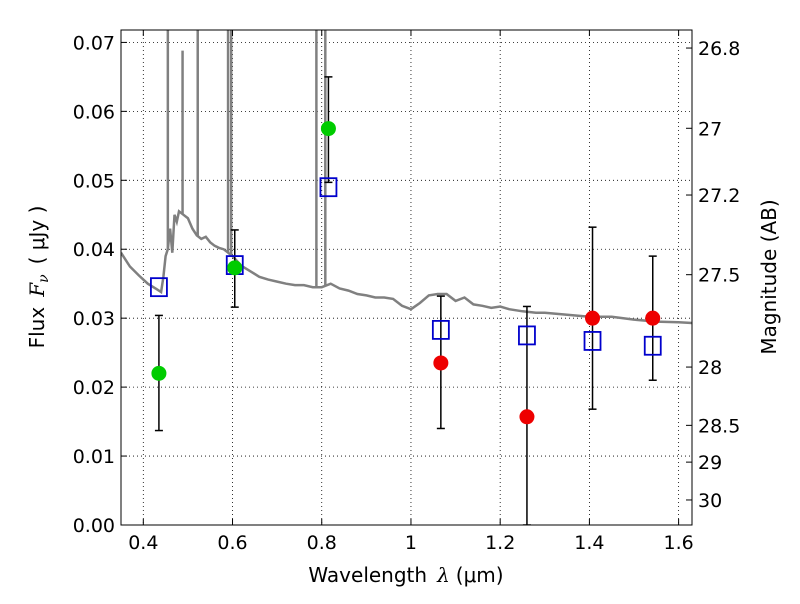 Image resolution: width=800 pixels, height=604 pixels. I want to click on x-tick-label: 1.4, so click(589, 543).